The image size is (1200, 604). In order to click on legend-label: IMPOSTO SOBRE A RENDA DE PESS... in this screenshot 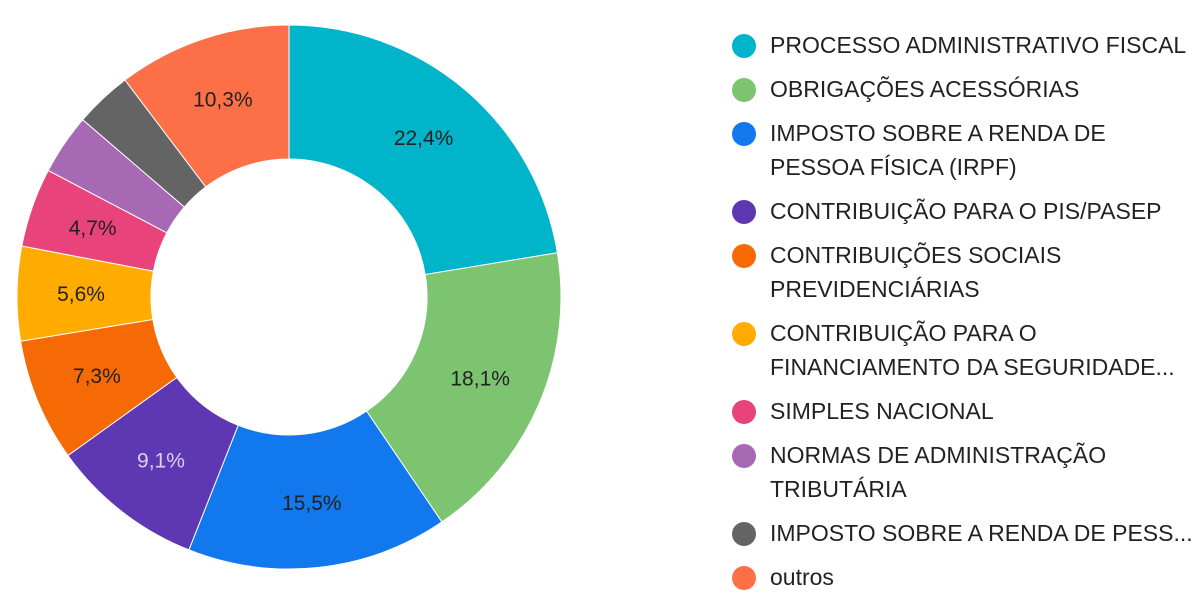, I will do `click(981, 533)`.